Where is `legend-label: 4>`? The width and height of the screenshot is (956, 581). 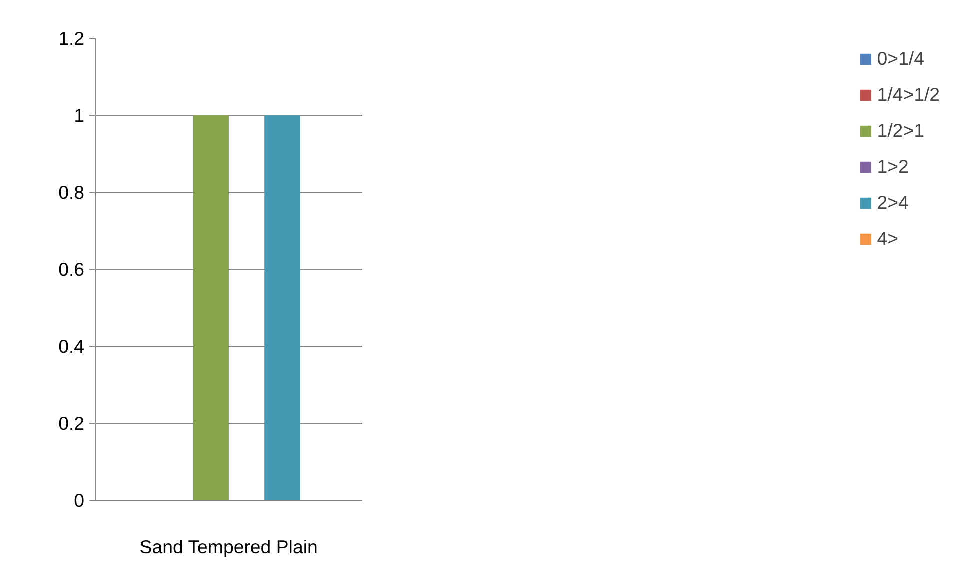 legend-label: 4> is located at coordinates (888, 239).